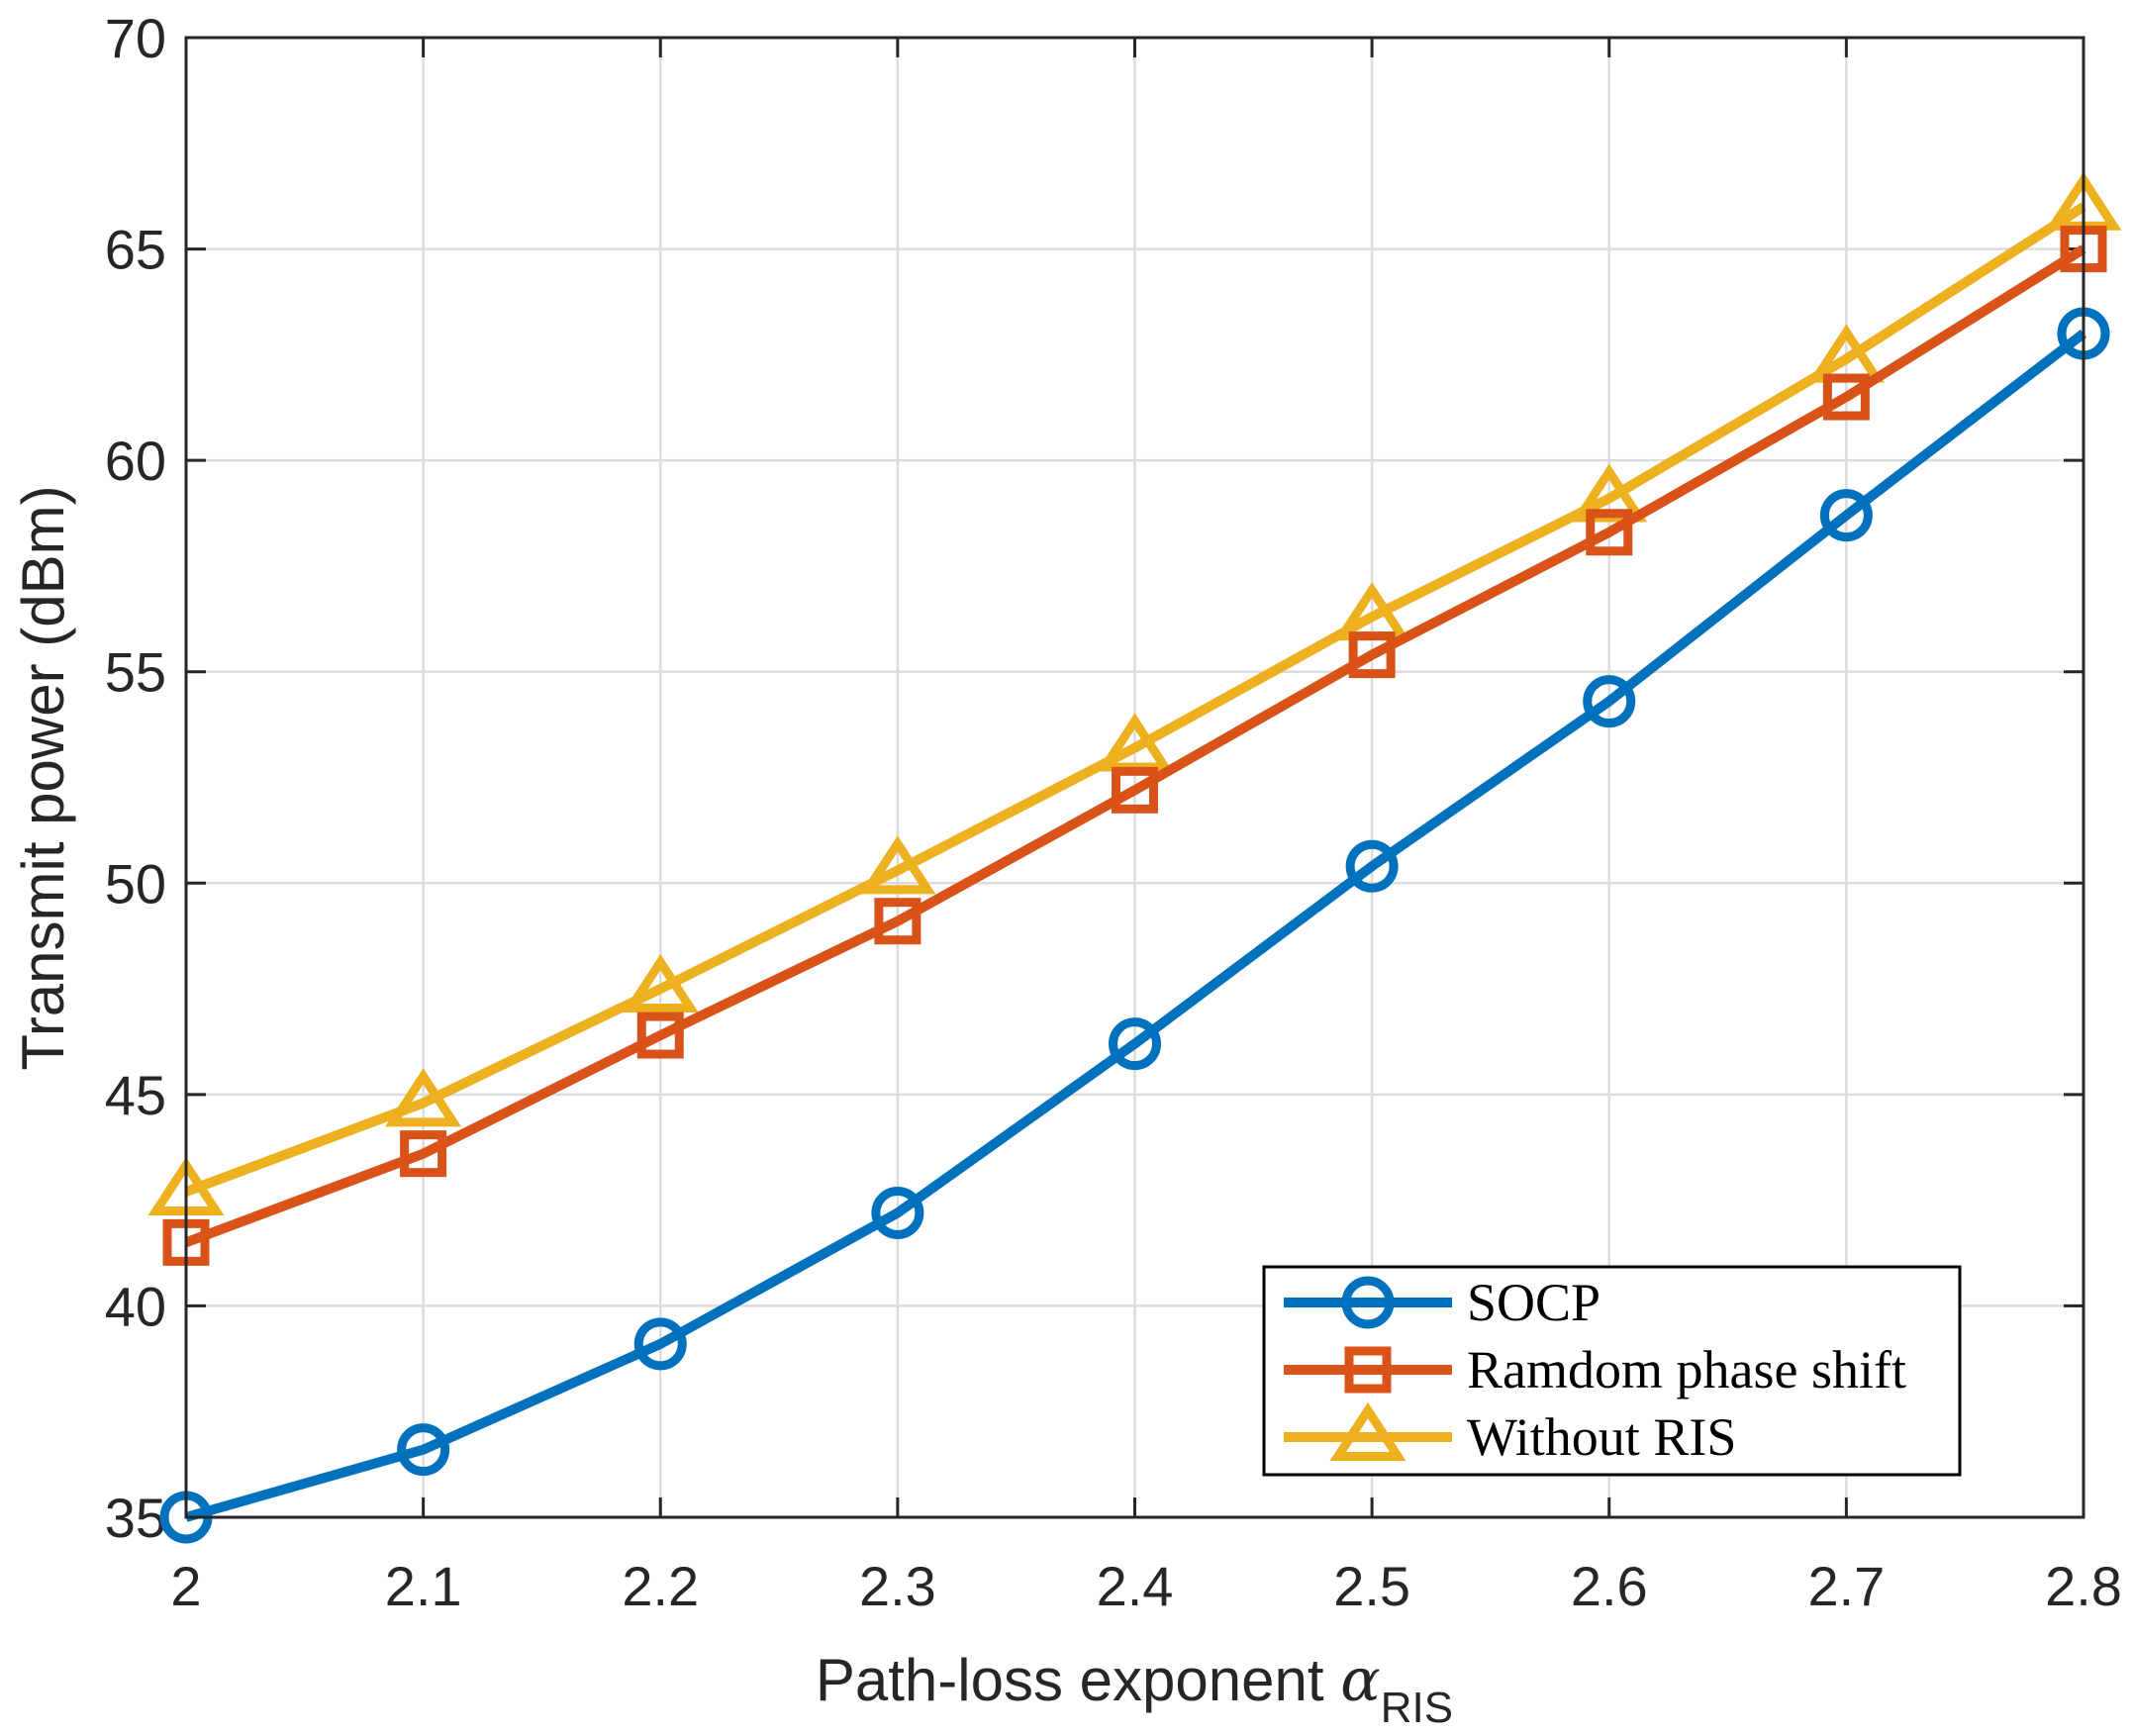 The image size is (2133, 1736). Describe the element at coordinates (1686, 1369) in the screenshot. I see `legend-label: Ramdom phase shift` at that location.